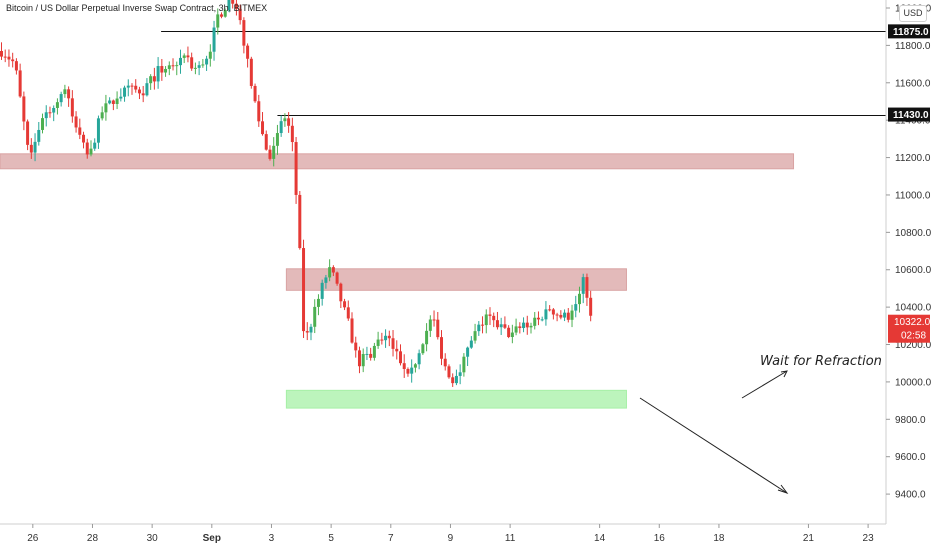 The width and height of the screenshot is (932, 550). Describe the element at coordinates (910, 495) in the screenshot. I see `y-tick-label: 9400.0` at that location.